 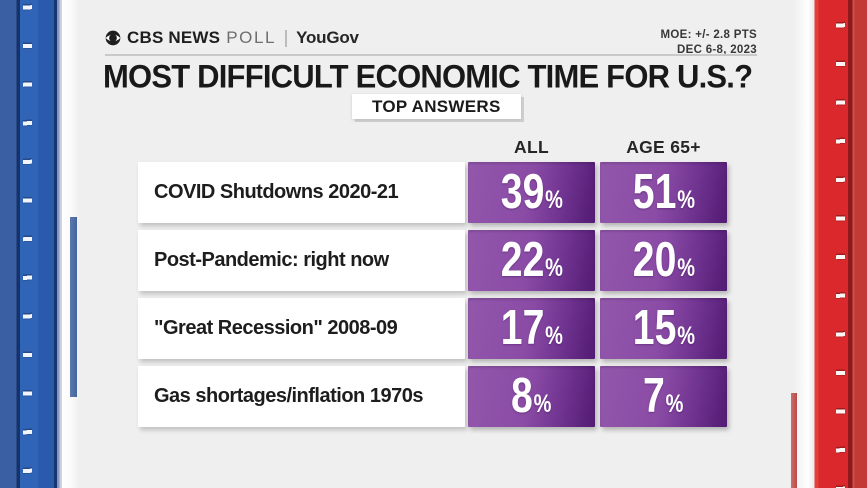 What do you see at coordinates (327, 37) in the screenshot?
I see `logo-yougov: YouGov` at bounding box center [327, 37].